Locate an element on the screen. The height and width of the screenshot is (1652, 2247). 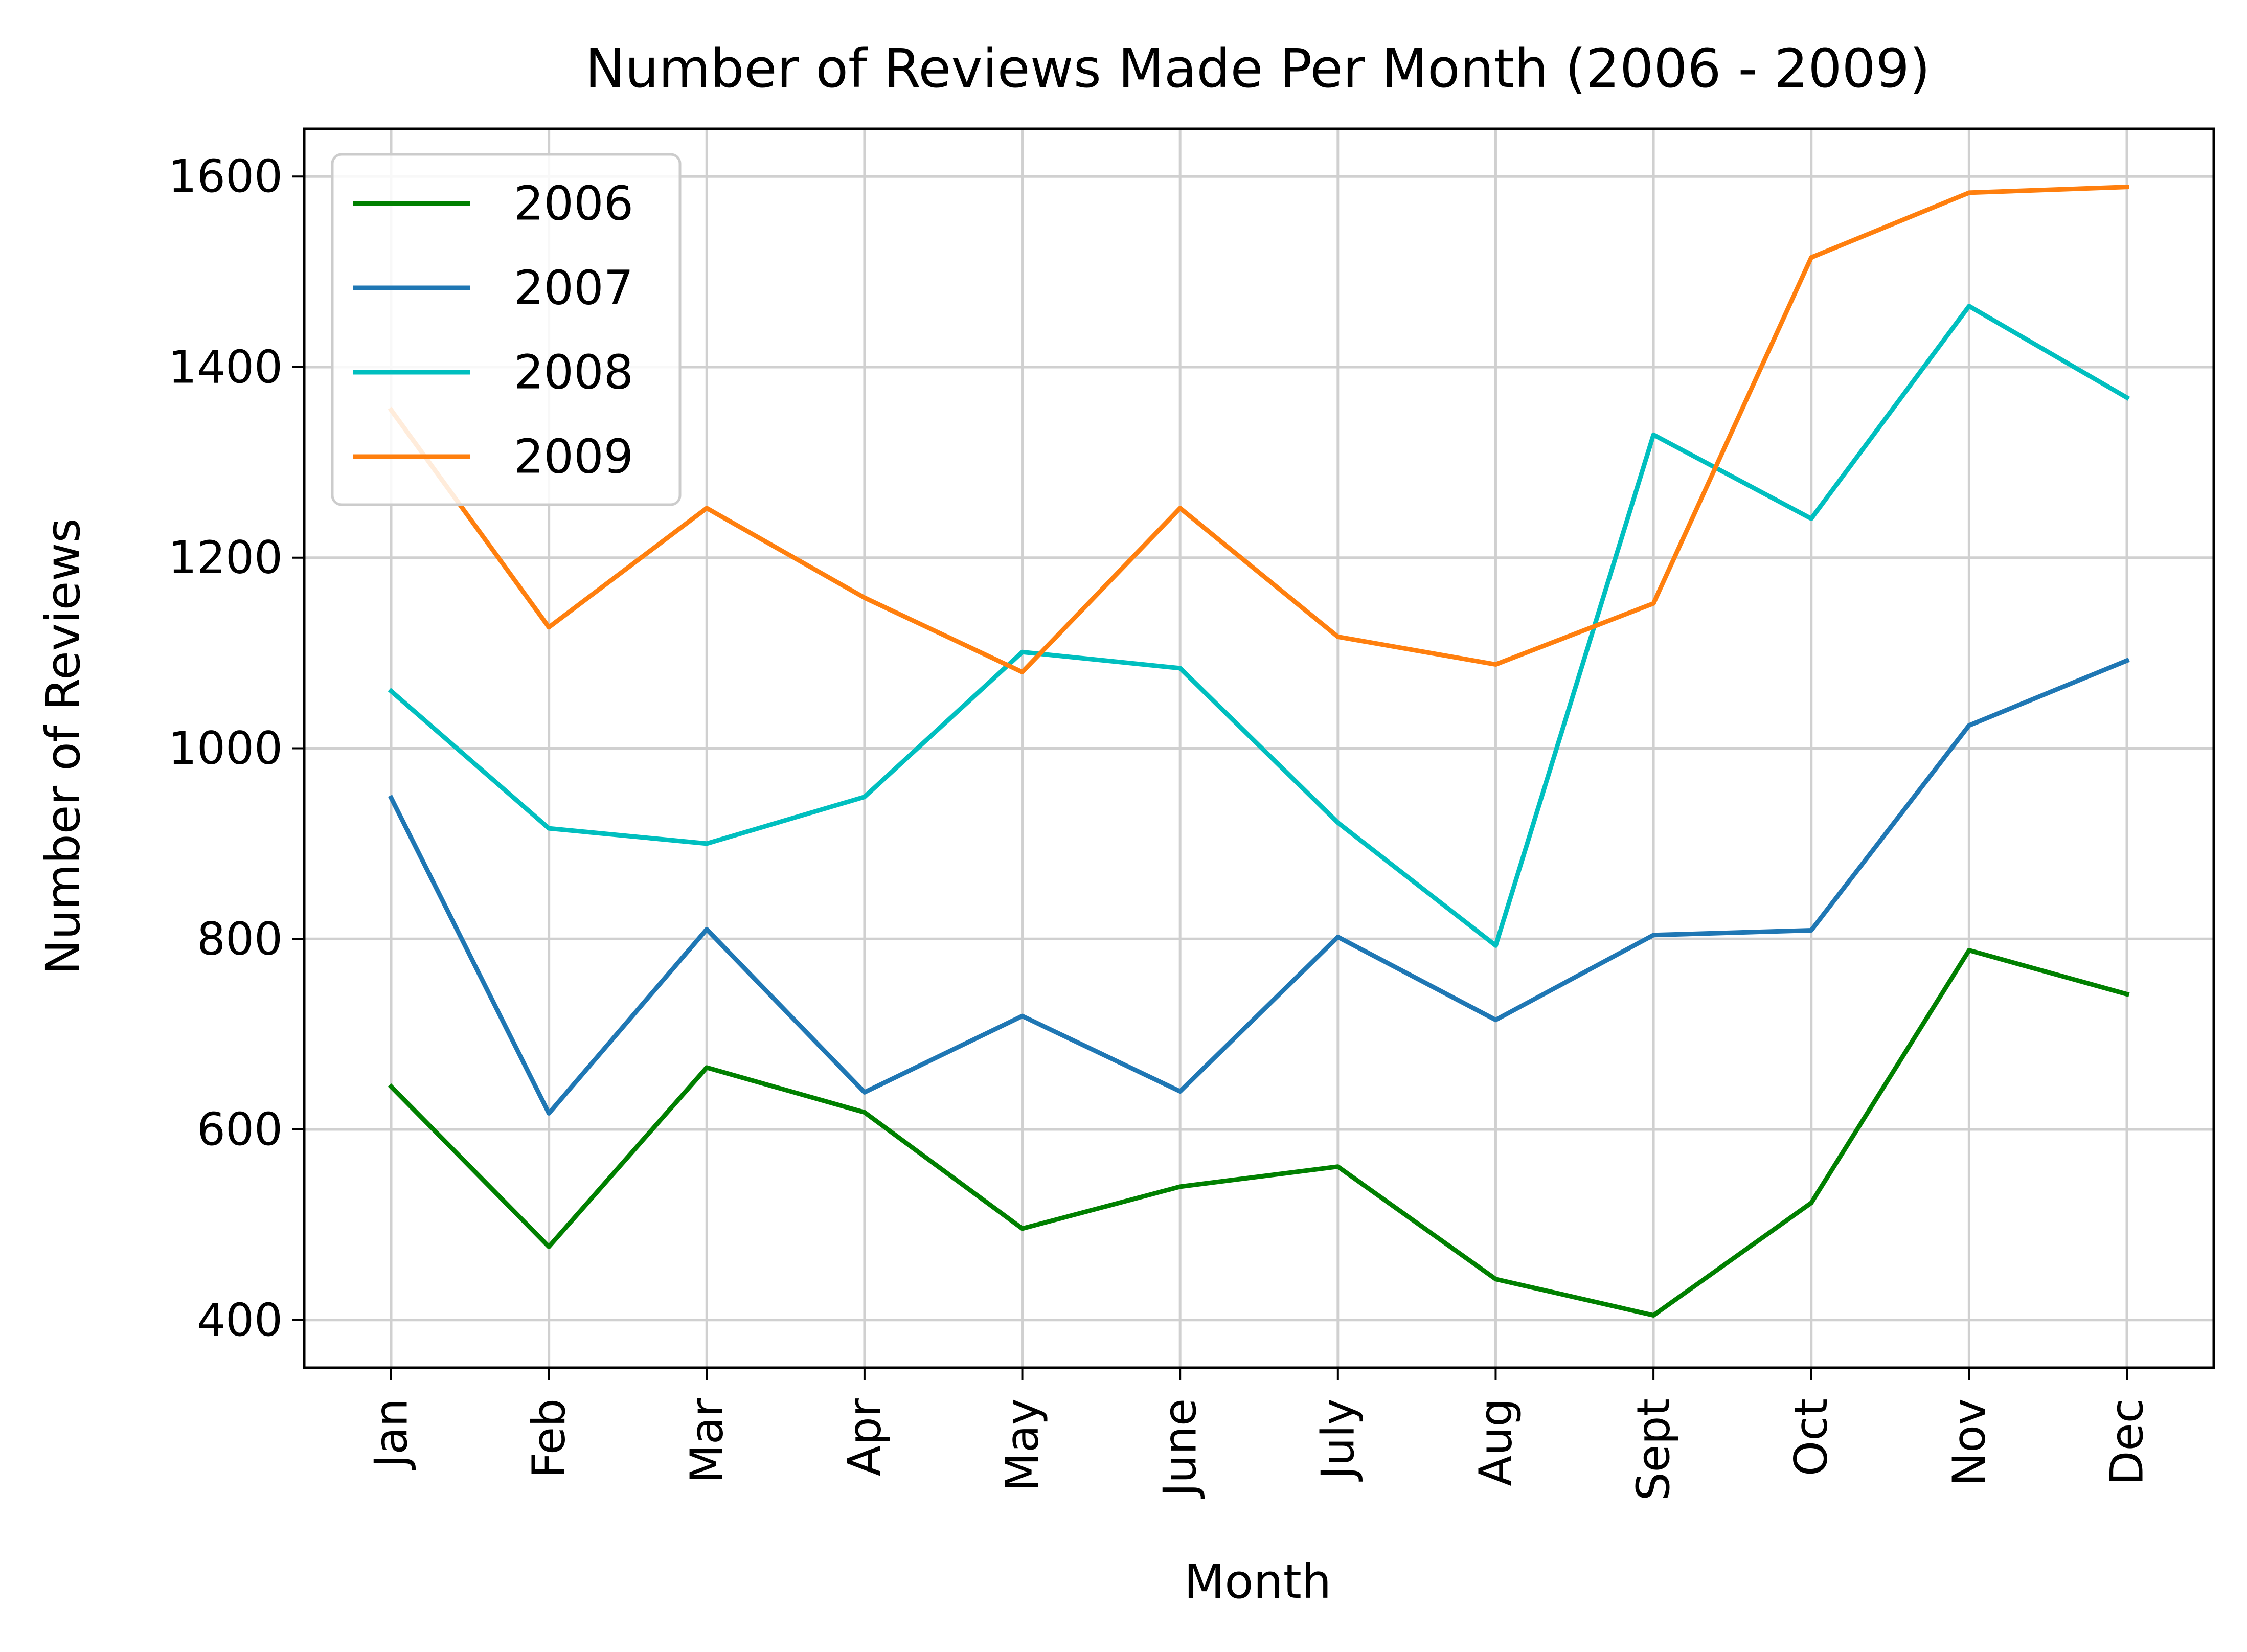
x-tick-label: July is located at coordinates (1337, 1440).